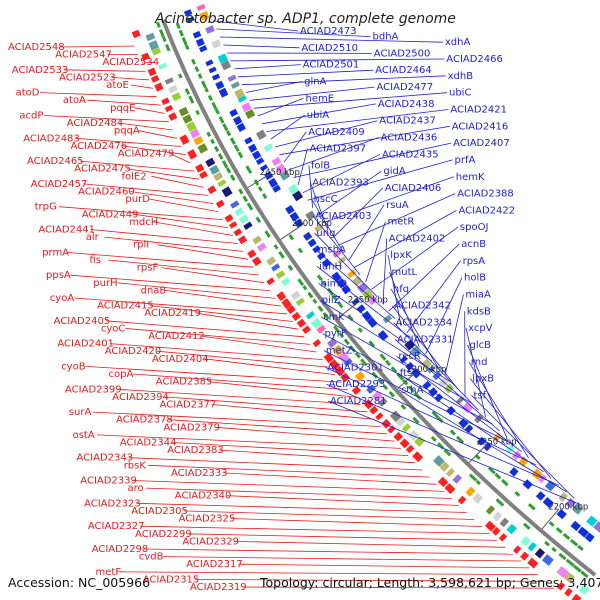 The width and height of the screenshot is (600, 600). Describe the element at coordinates (116, 526) in the screenshot. I see `gene-label-left: ACIAD2327` at that location.